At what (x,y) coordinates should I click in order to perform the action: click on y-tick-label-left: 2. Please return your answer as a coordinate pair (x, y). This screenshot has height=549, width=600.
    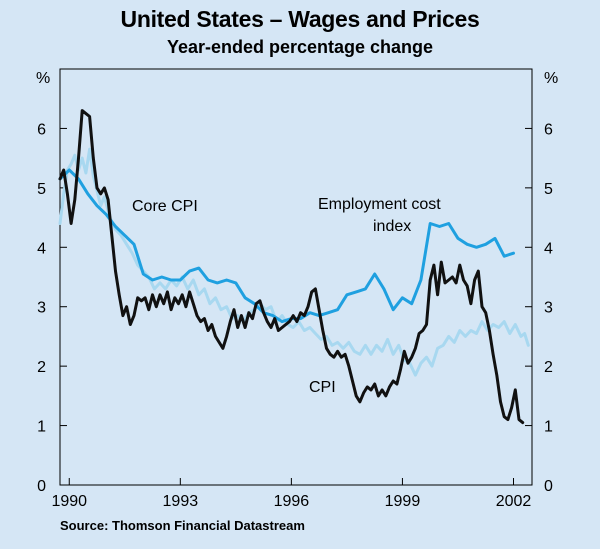
    Looking at the image, I should click on (41, 367).